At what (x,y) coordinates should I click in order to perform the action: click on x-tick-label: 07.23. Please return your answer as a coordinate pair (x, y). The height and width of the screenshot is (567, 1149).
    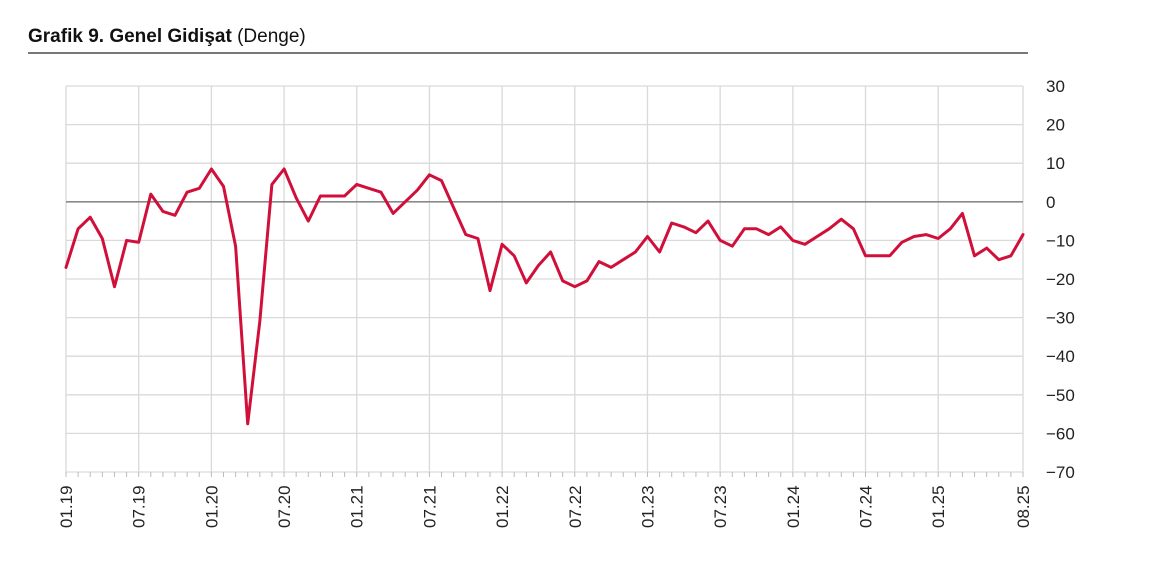
    Looking at the image, I should click on (720, 506).